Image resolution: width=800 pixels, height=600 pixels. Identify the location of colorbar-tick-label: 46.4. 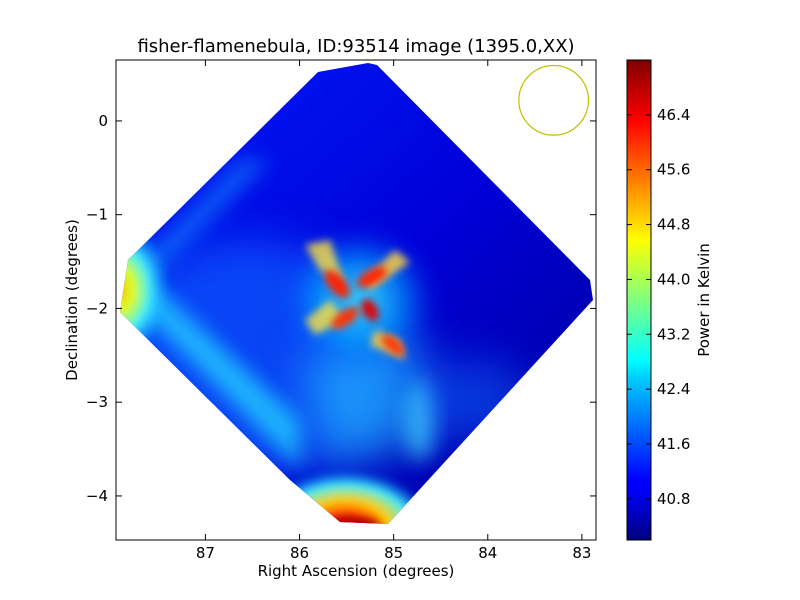
(673, 115).